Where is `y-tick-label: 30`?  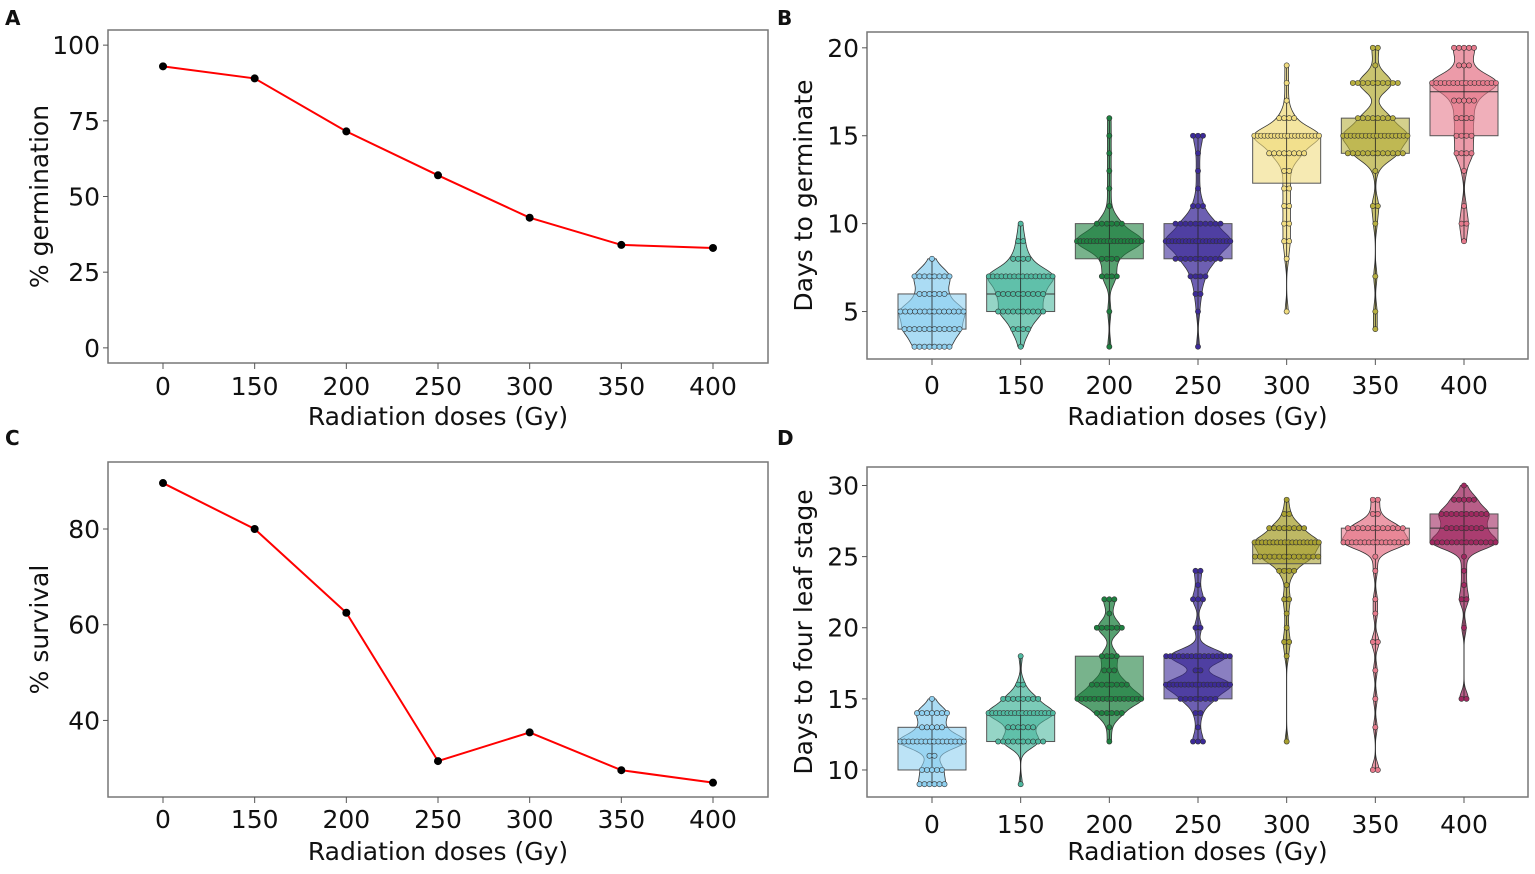
y-tick-label: 30 is located at coordinates (843, 485).